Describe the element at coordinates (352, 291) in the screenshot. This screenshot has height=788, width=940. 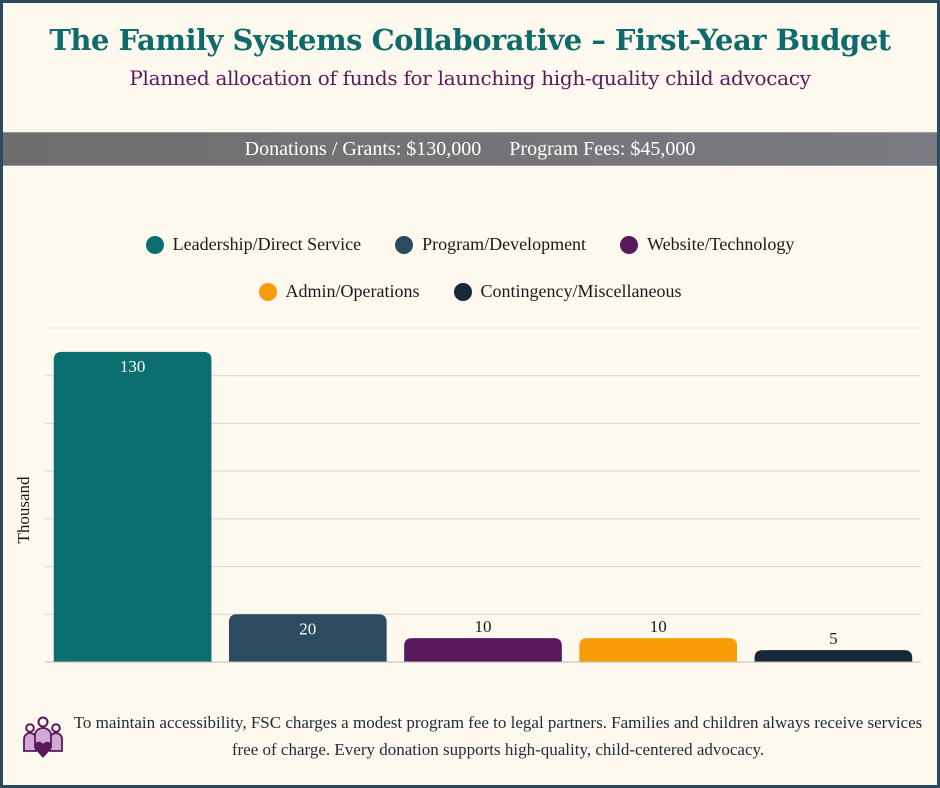
I see `legend-label: Admin/Operations` at that location.